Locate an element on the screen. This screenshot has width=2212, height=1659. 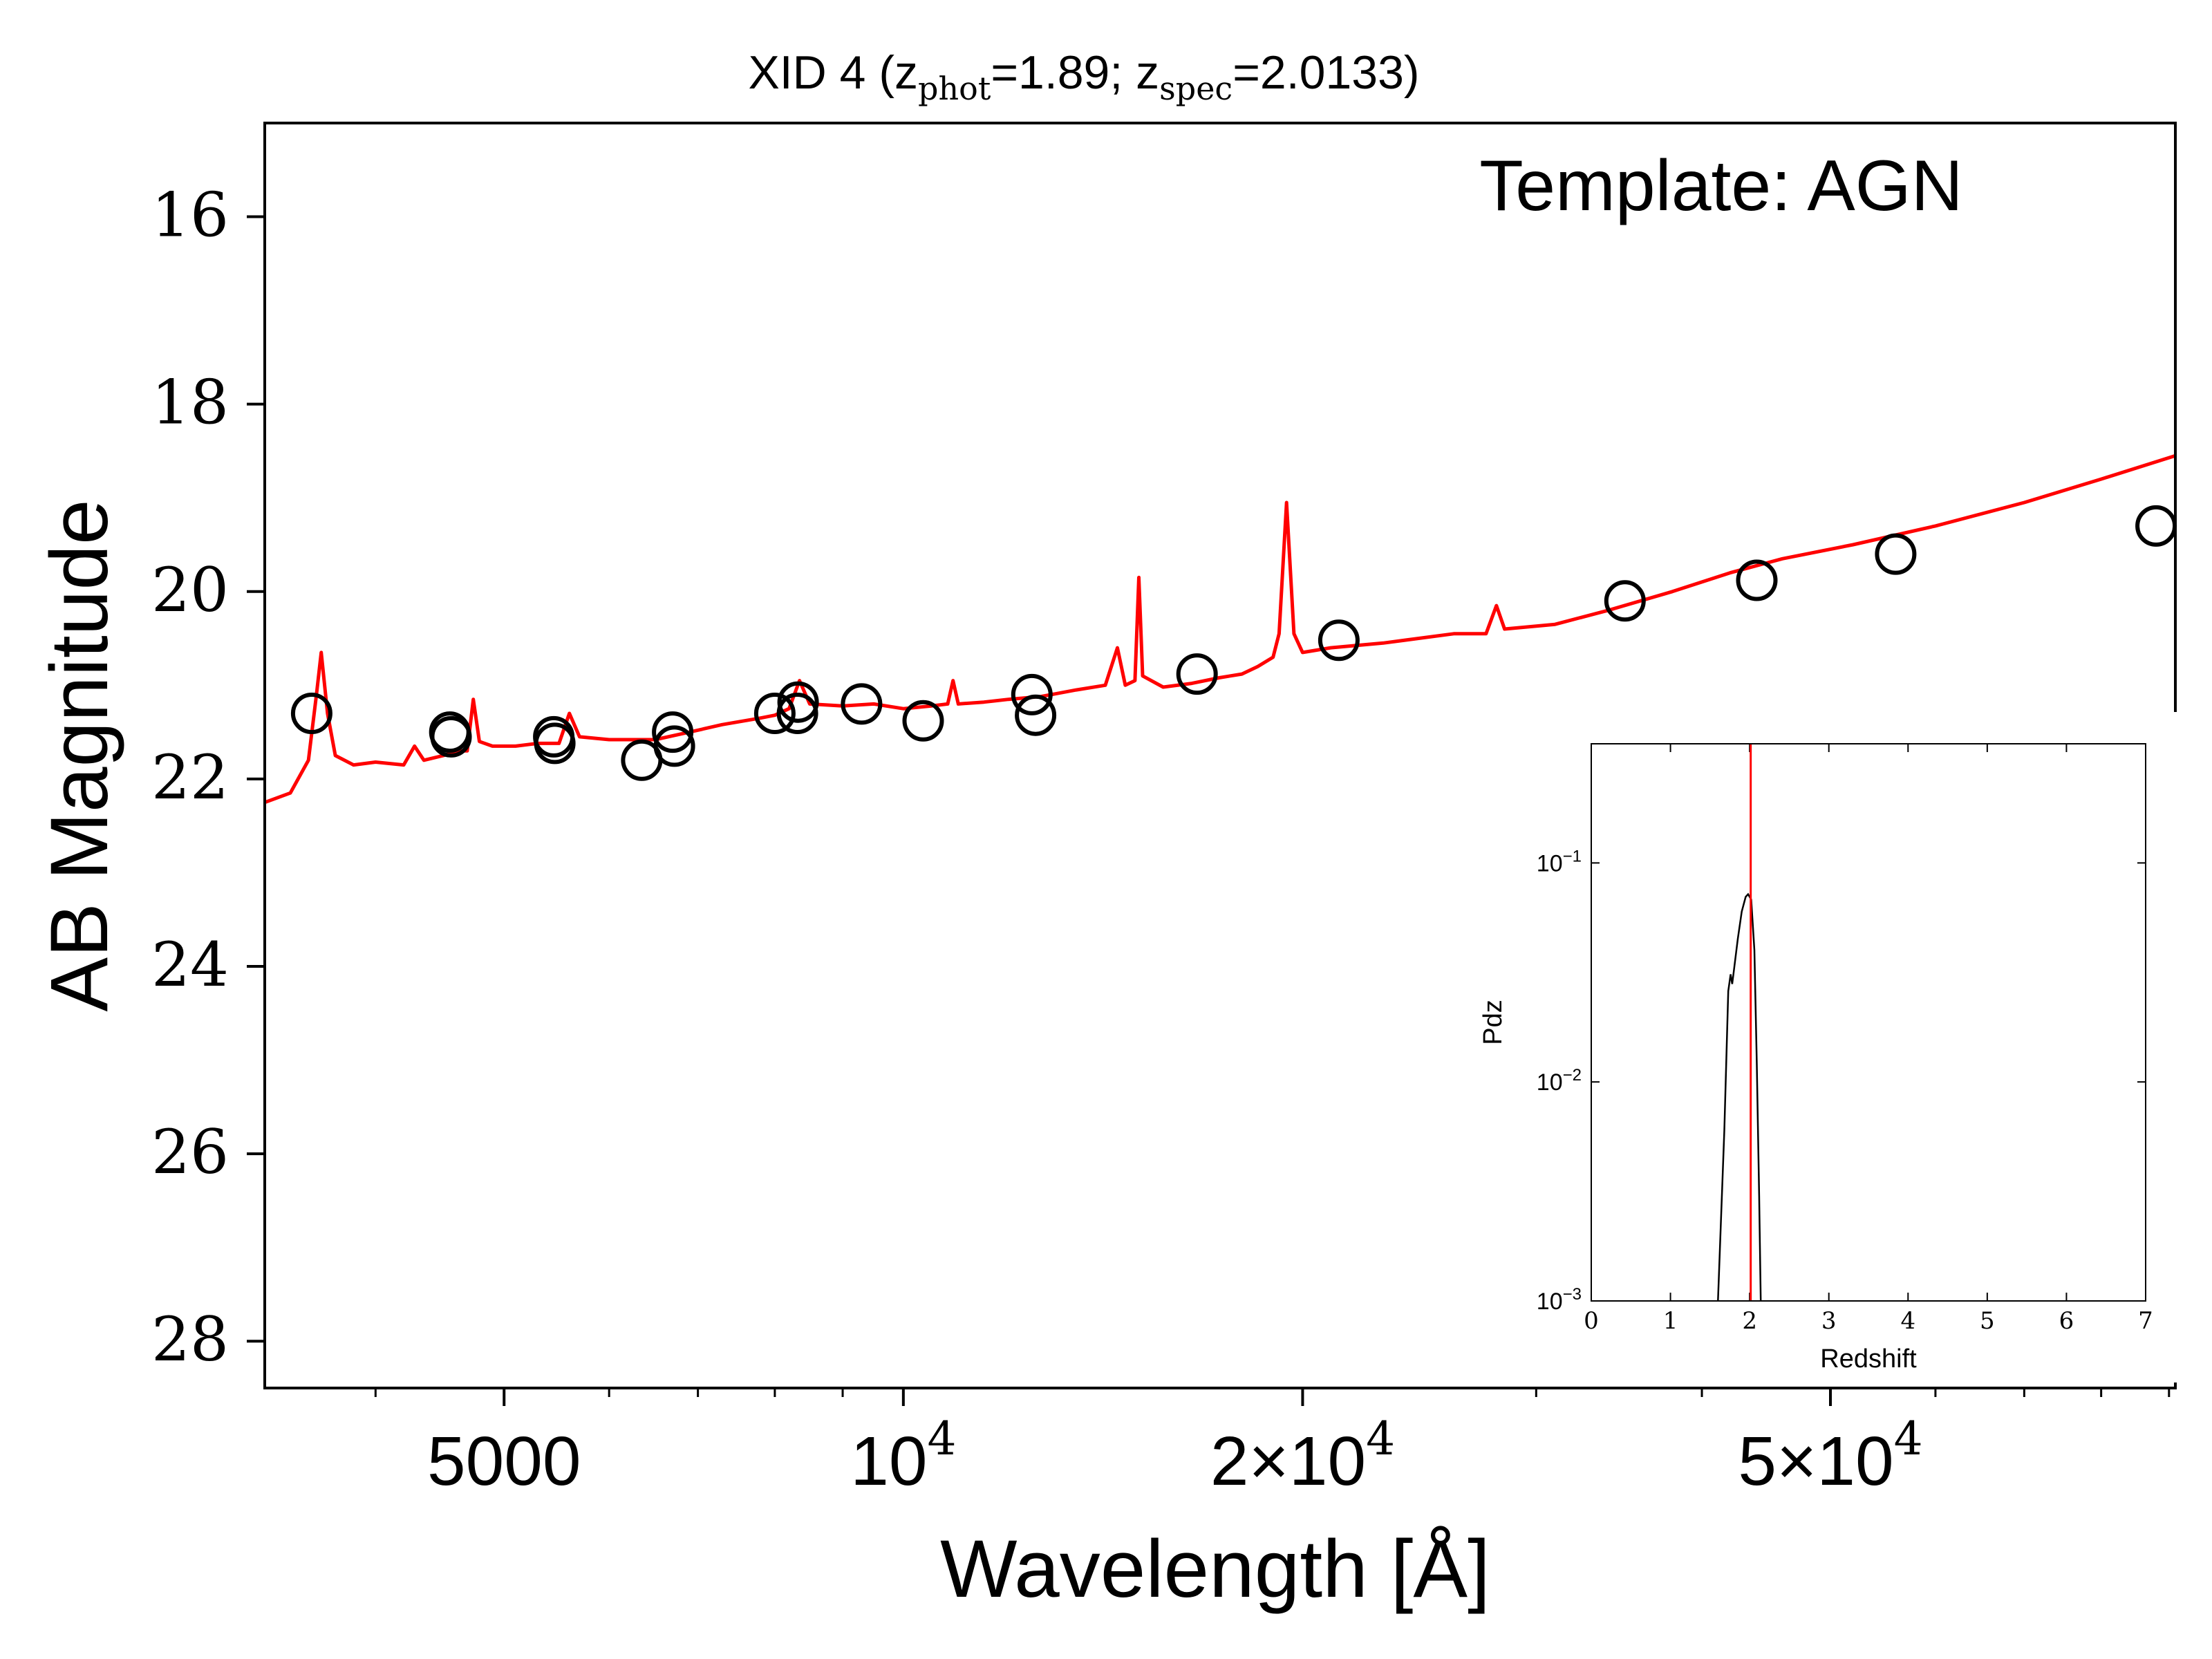
y-axis-label: AB Magnitude is located at coordinates (79, 755).